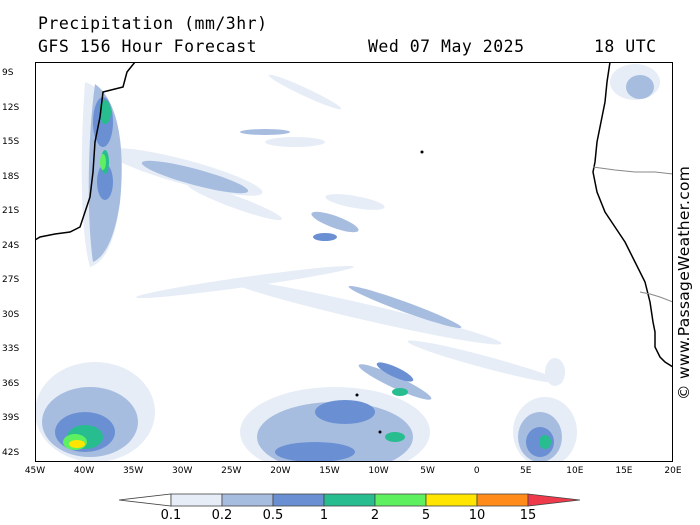 Image resolution: width=700 pixels, height=525 pixels. Describe the element at coordinates (632, 170) in the screenshot. I see `border-angola-namibia` at that location.